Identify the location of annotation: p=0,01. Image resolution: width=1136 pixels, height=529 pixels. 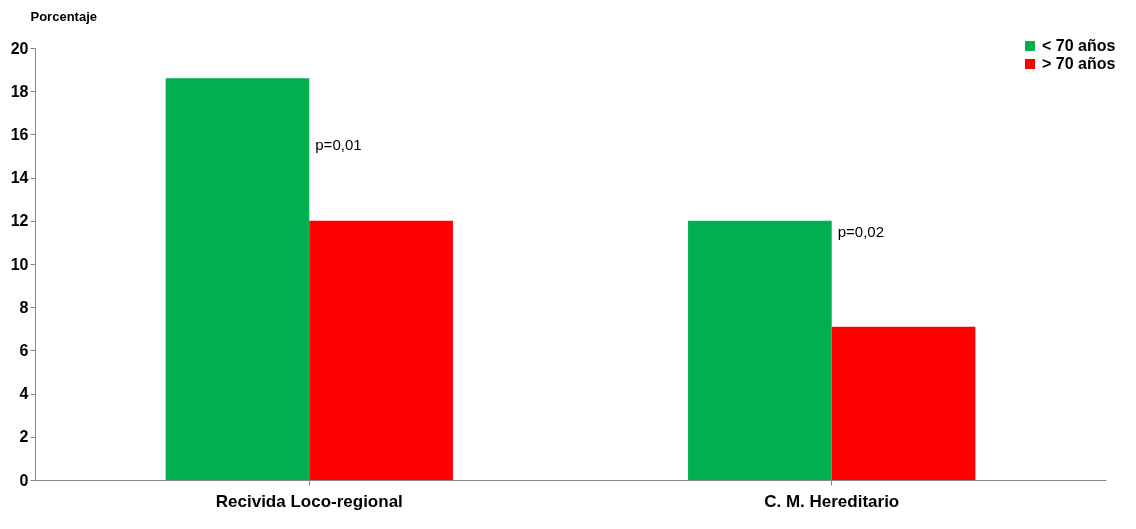
(338, 145).